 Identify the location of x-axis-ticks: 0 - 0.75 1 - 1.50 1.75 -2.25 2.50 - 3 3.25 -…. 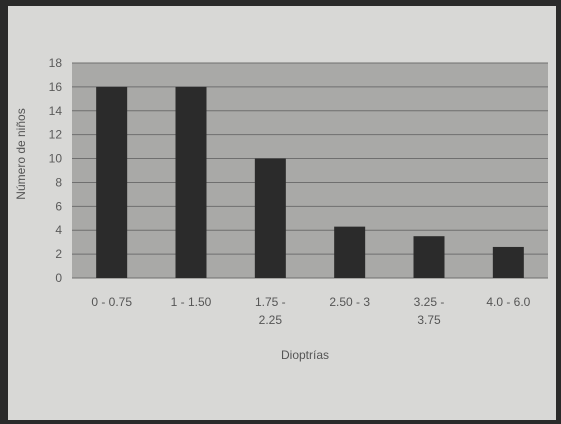
(310, 311).